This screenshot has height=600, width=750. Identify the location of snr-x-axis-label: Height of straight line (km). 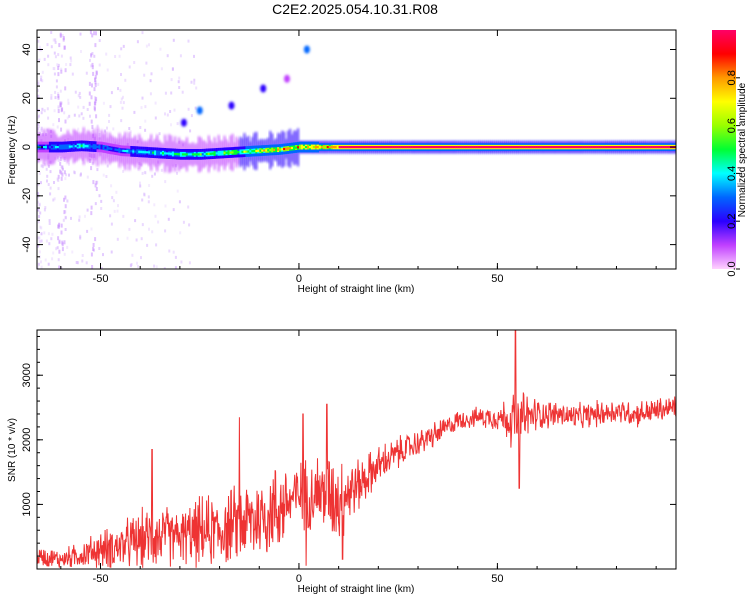
(356, 589).